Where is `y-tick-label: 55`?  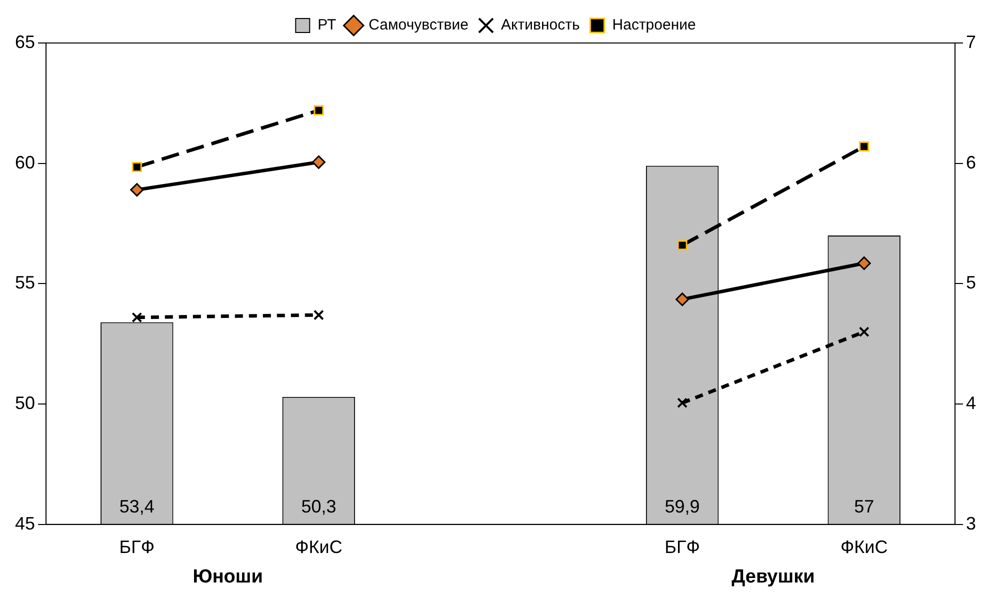
y-tick-label: 55 is located at coordinates (25, 282).